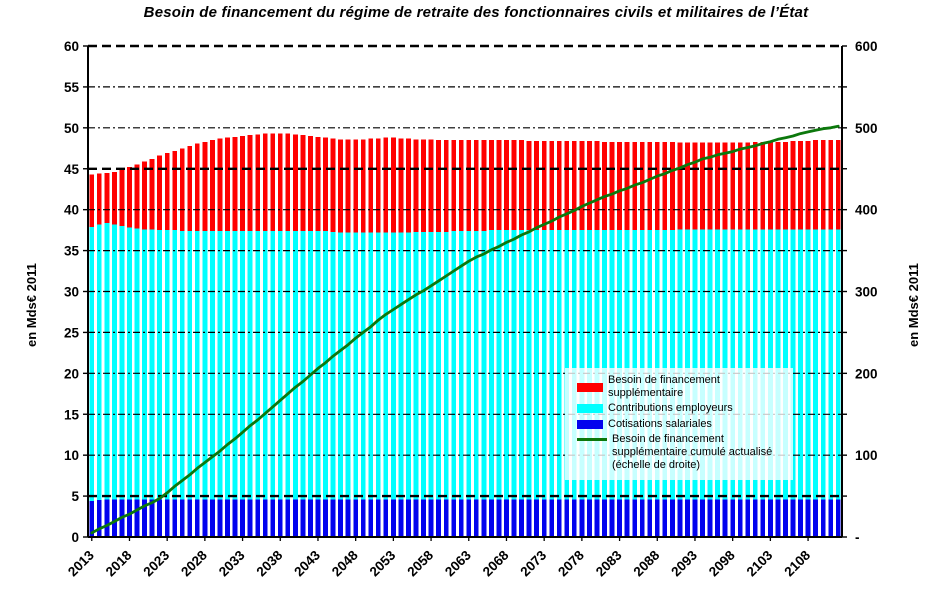 This screenshot has width=952, height=605. What do you see at coordinates (684, 563) in the screenshot?
I see `x-axis-tick-label: 2093` at bounding box center [684, 563].